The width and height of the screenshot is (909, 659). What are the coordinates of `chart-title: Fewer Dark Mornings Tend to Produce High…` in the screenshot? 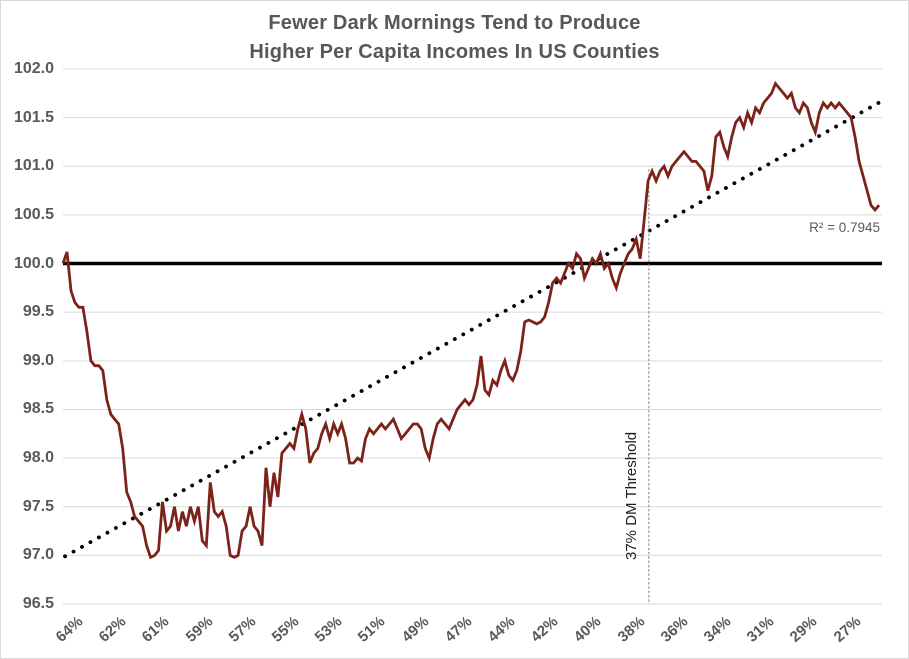 It's located at (454, 38).